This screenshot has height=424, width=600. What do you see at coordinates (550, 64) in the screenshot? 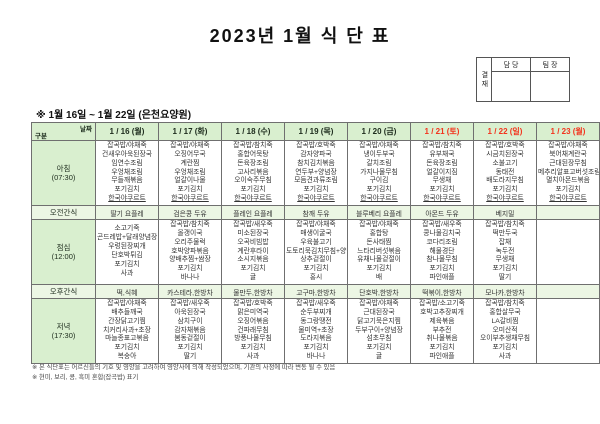
I see `approval-col-timjang: 팀 장` at bounding box center [550, 64].